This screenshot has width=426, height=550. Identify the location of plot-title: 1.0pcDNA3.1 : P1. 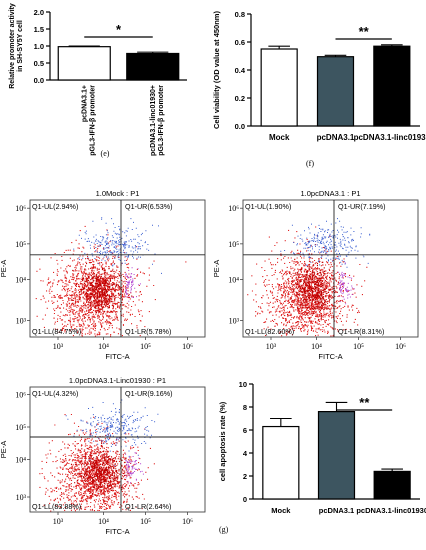
(330, 193).